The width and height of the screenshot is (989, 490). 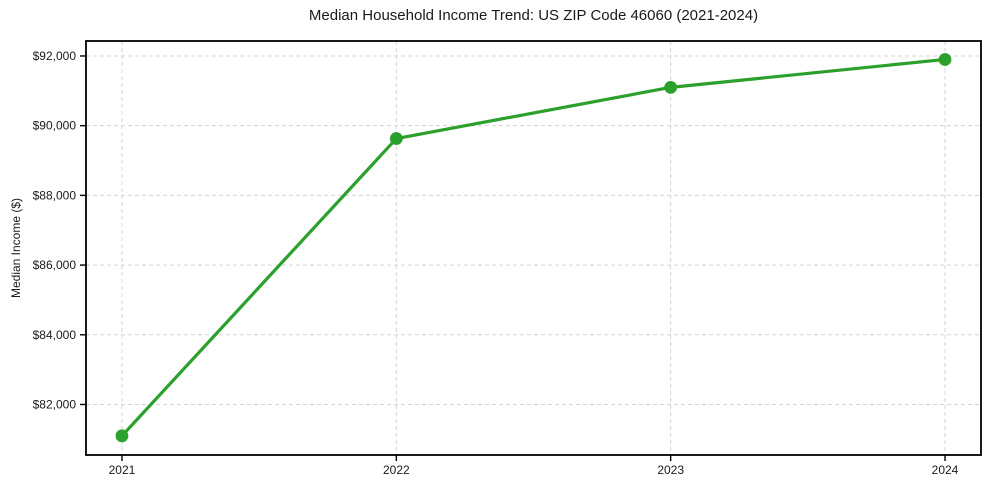 I want to click on y-axis-tick-label: $92,000, so click(x=55, y=56).